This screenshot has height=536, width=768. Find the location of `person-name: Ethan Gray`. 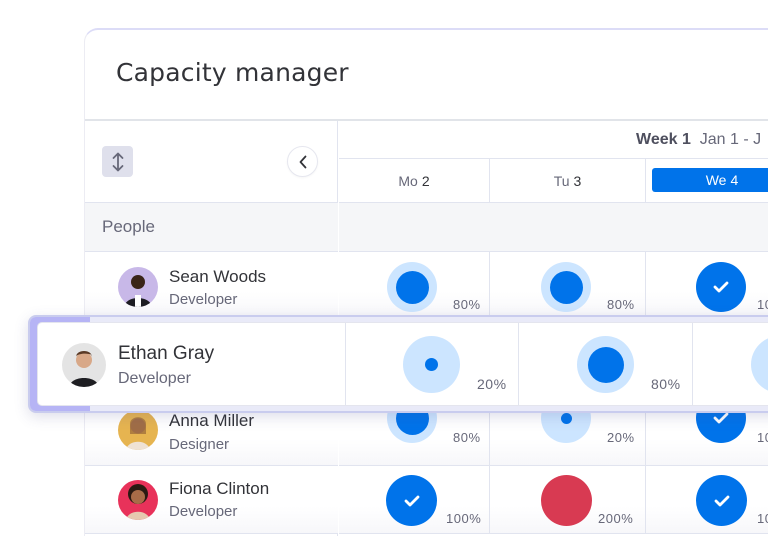

person-name: Ethan Gray is located at coordinates (166, 353).